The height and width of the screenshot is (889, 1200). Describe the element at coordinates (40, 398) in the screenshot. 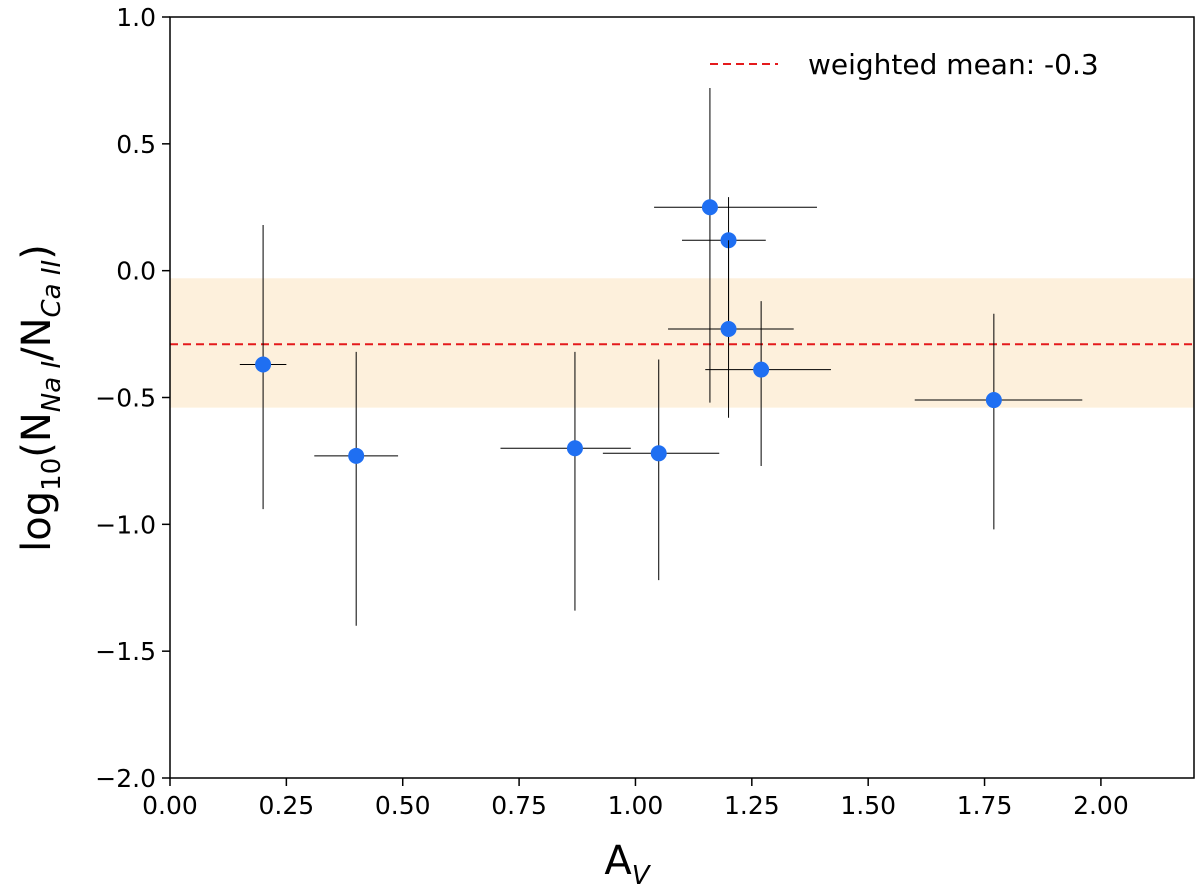

I see `y-axis-label: log10(NNa I/NCa II)` at that location.